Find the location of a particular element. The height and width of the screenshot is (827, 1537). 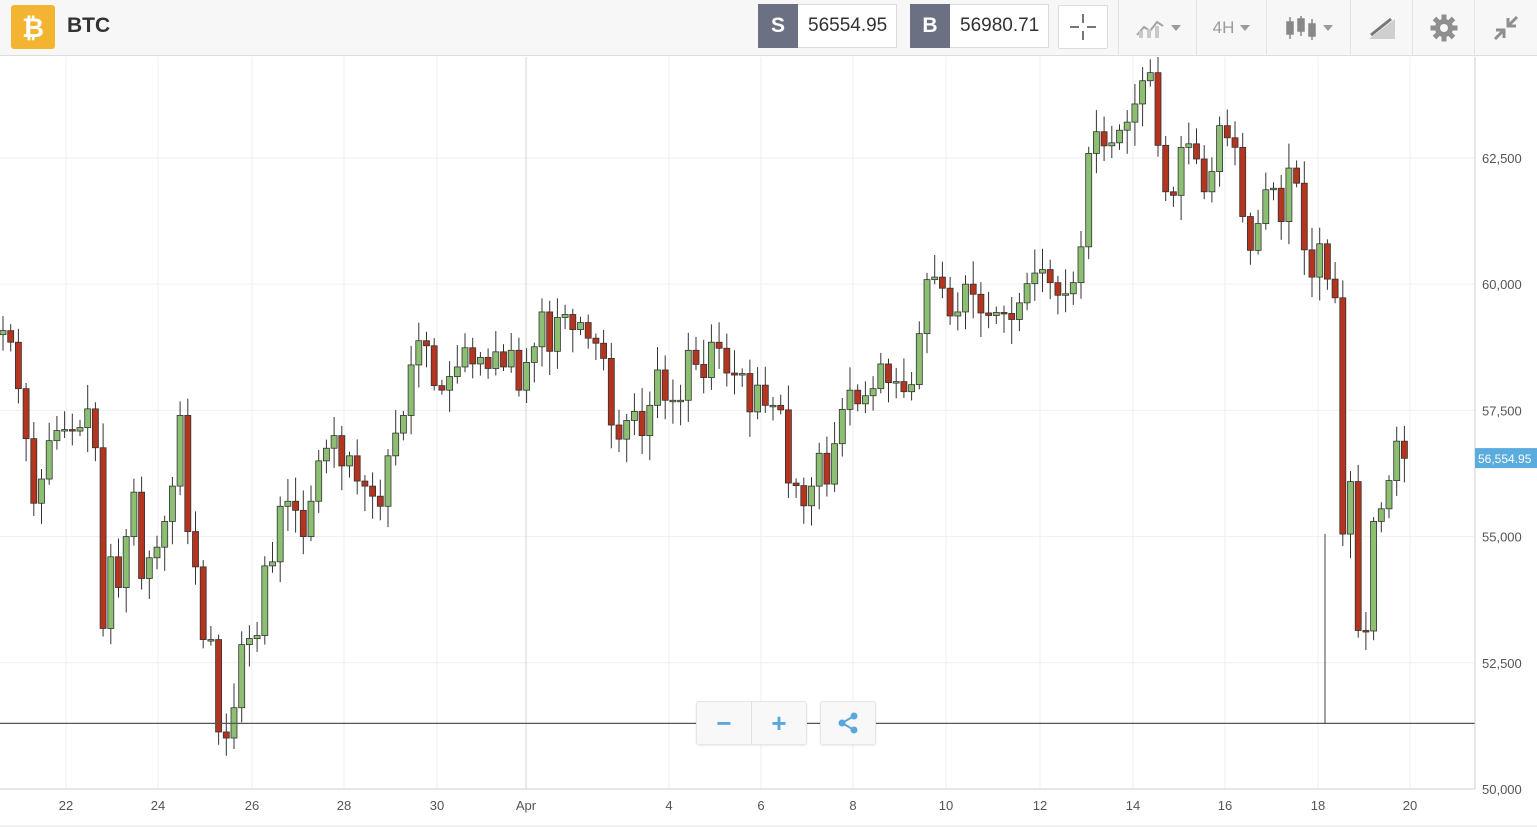

share-icon is located at coordinates (848, 723).